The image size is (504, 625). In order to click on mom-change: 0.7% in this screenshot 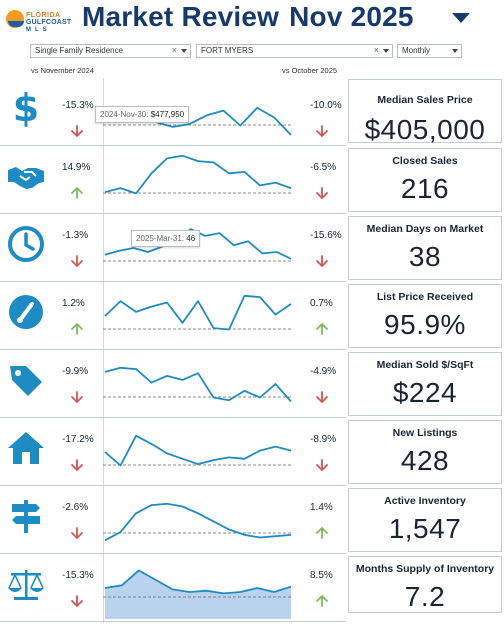, I will do `click(321, 303)`.